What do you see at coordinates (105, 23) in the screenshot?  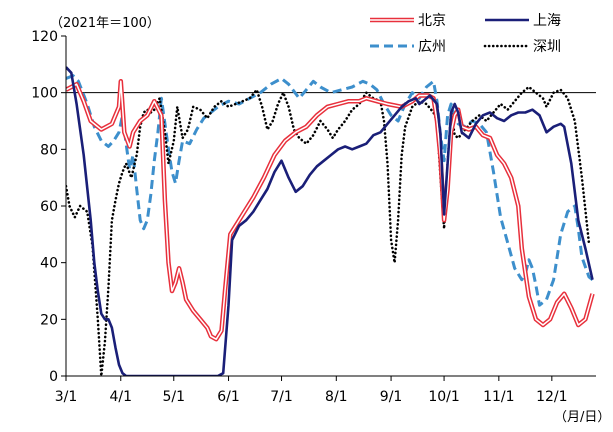 I see `y-unit-label: （2021年＝100）` at bounding box center [105, 23].